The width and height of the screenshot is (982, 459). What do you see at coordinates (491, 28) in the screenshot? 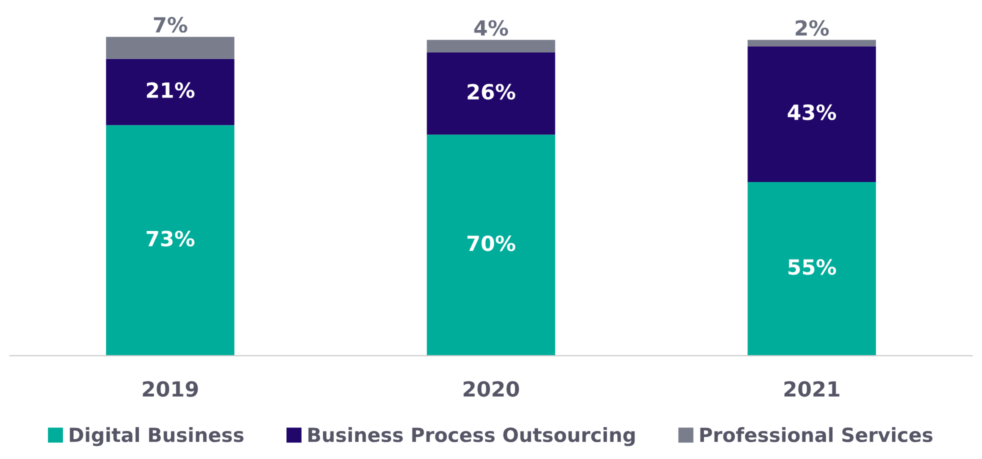
I see `data-label: 4%` at bounding box center [491, 28].